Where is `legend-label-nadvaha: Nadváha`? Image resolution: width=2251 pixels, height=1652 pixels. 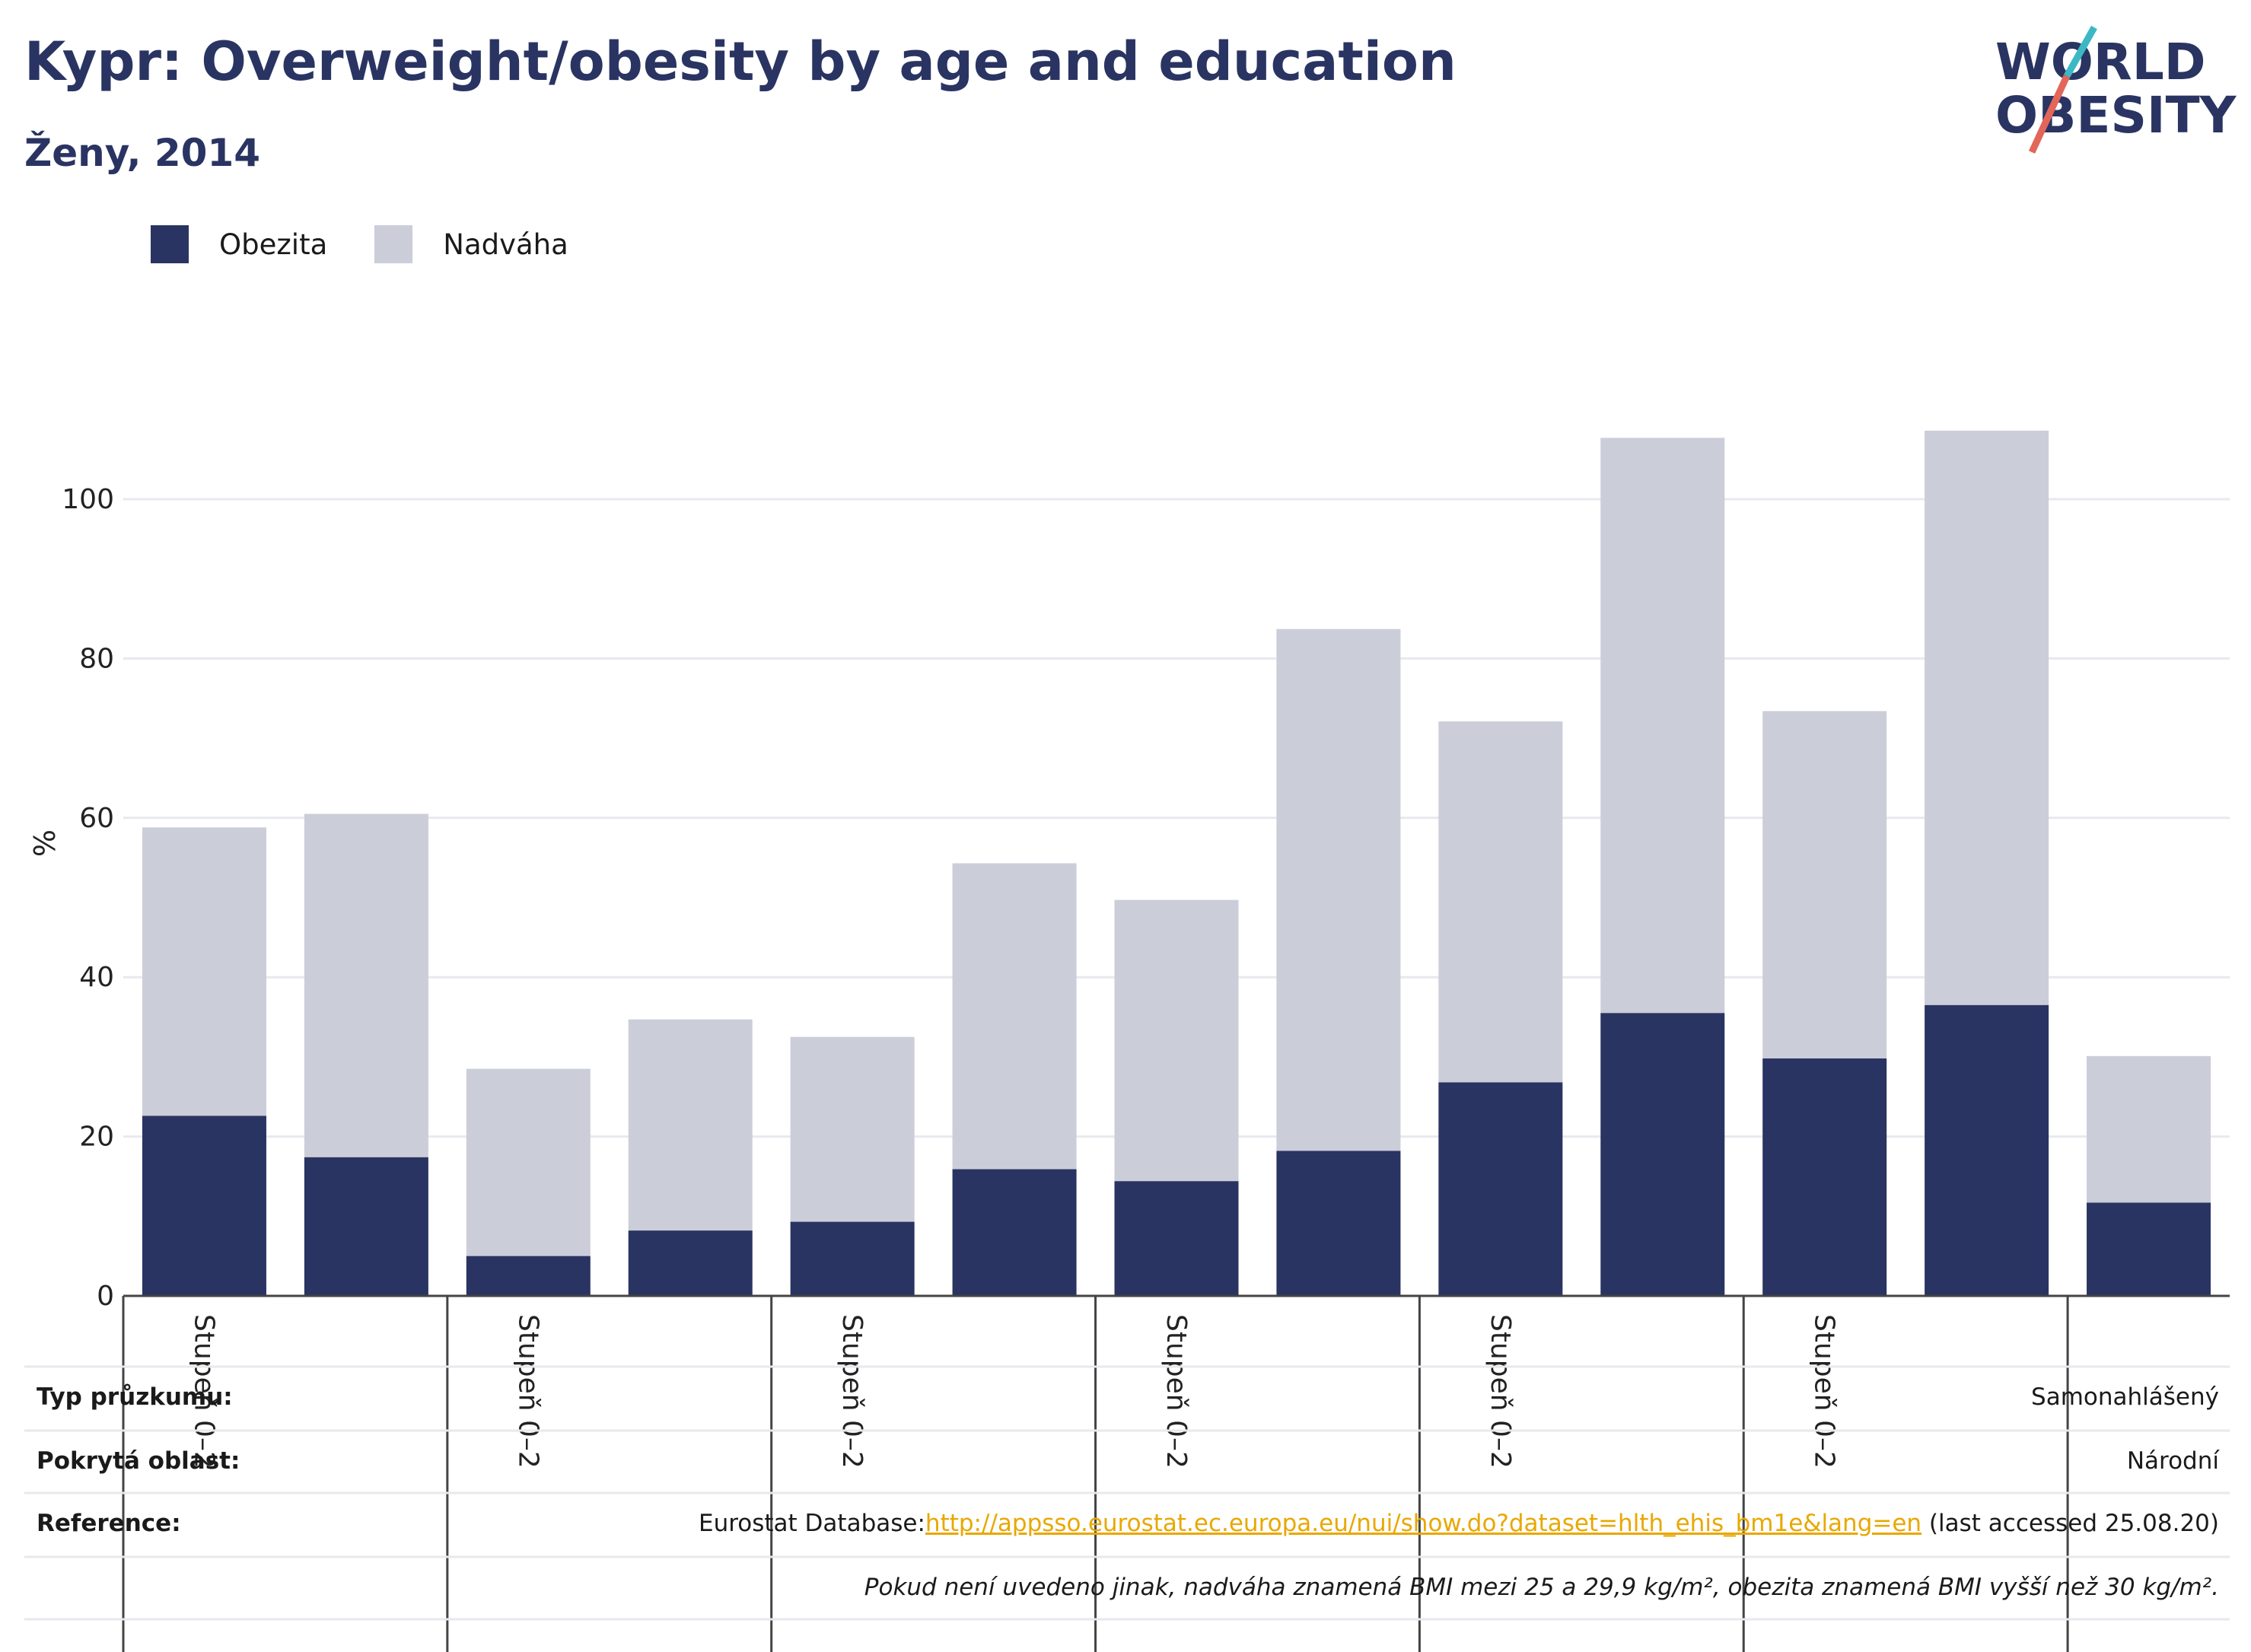
legend-label-nadvaha: Nadváha is located at coordinates (505, 244).